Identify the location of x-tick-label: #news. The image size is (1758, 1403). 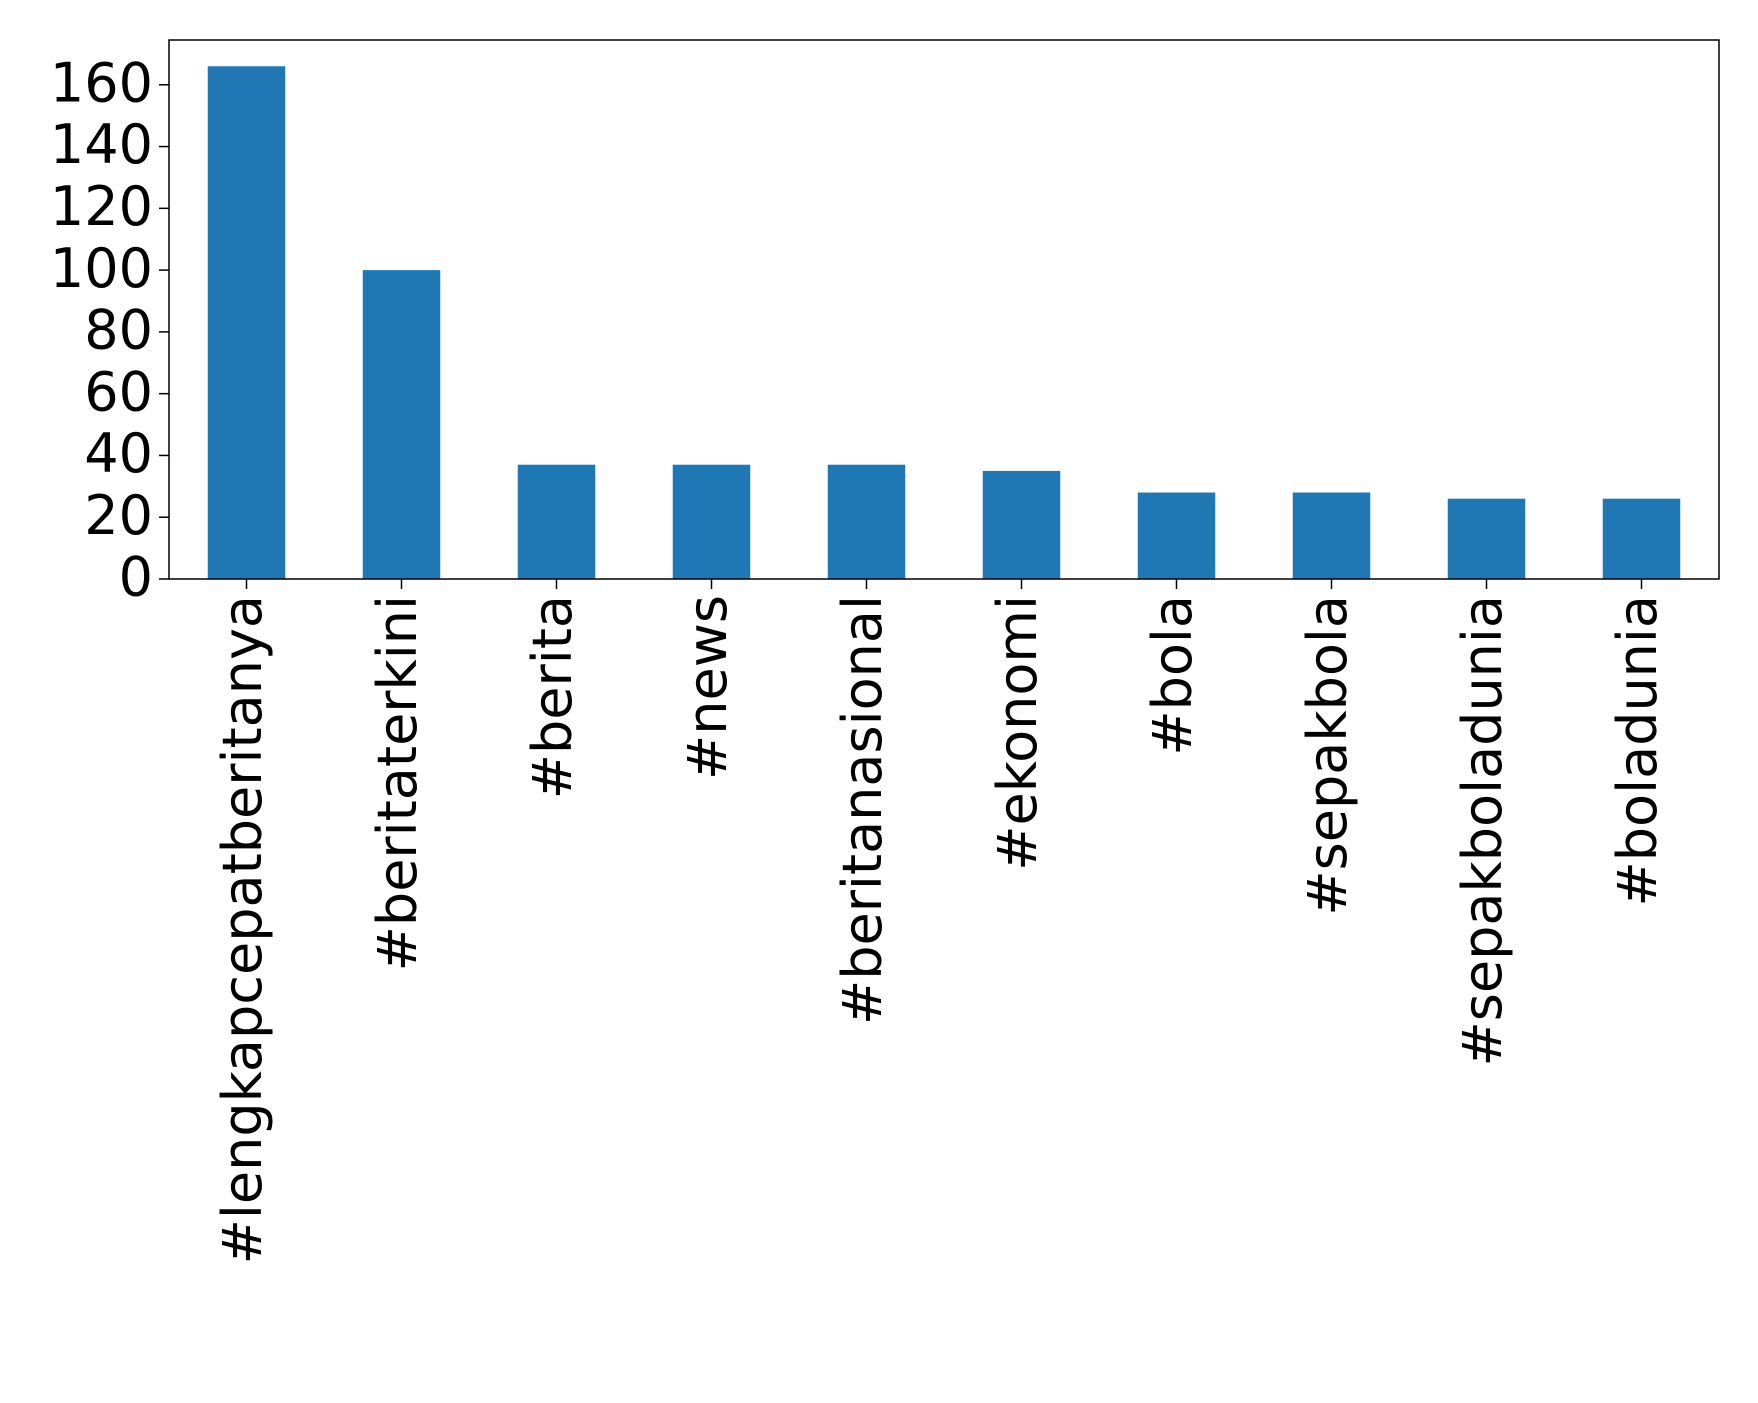
(707, 687).